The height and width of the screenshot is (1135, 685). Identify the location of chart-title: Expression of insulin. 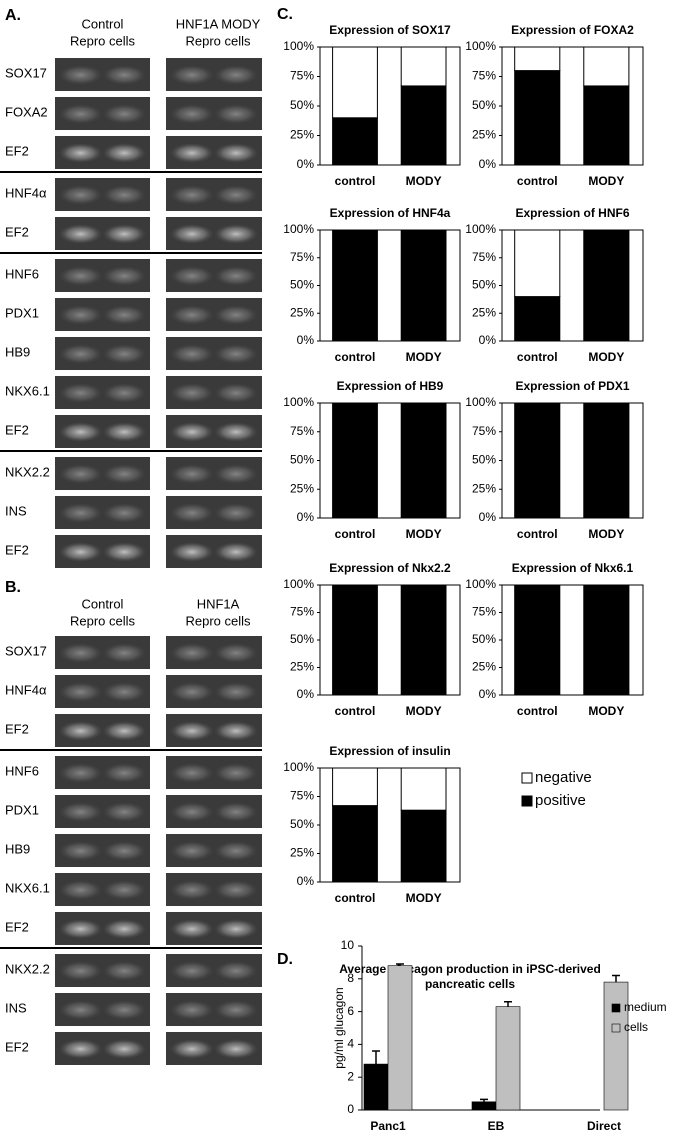
(389, 751).